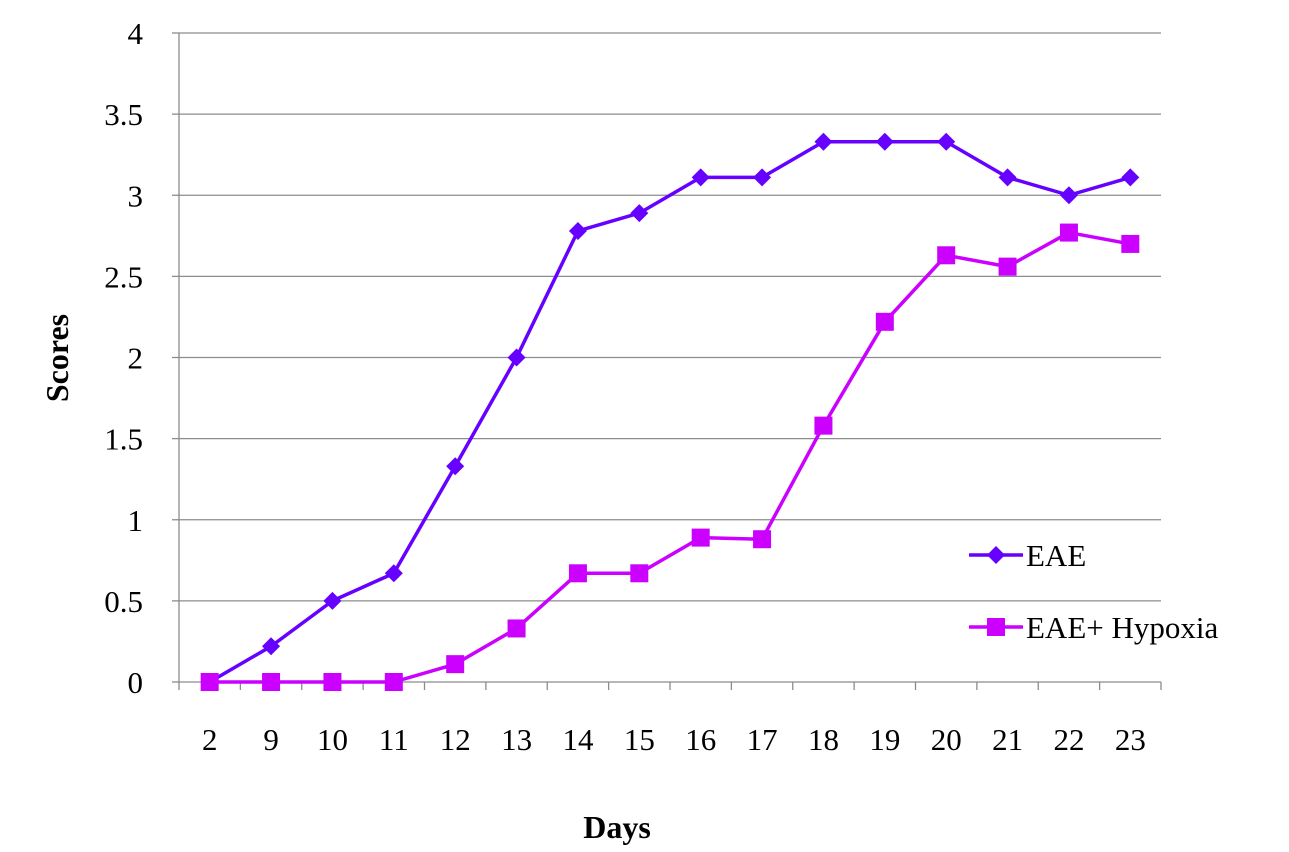  Describe the element at coordinates (700, 739) in the screenshot. I see `x-tick-label: 16` at that location.